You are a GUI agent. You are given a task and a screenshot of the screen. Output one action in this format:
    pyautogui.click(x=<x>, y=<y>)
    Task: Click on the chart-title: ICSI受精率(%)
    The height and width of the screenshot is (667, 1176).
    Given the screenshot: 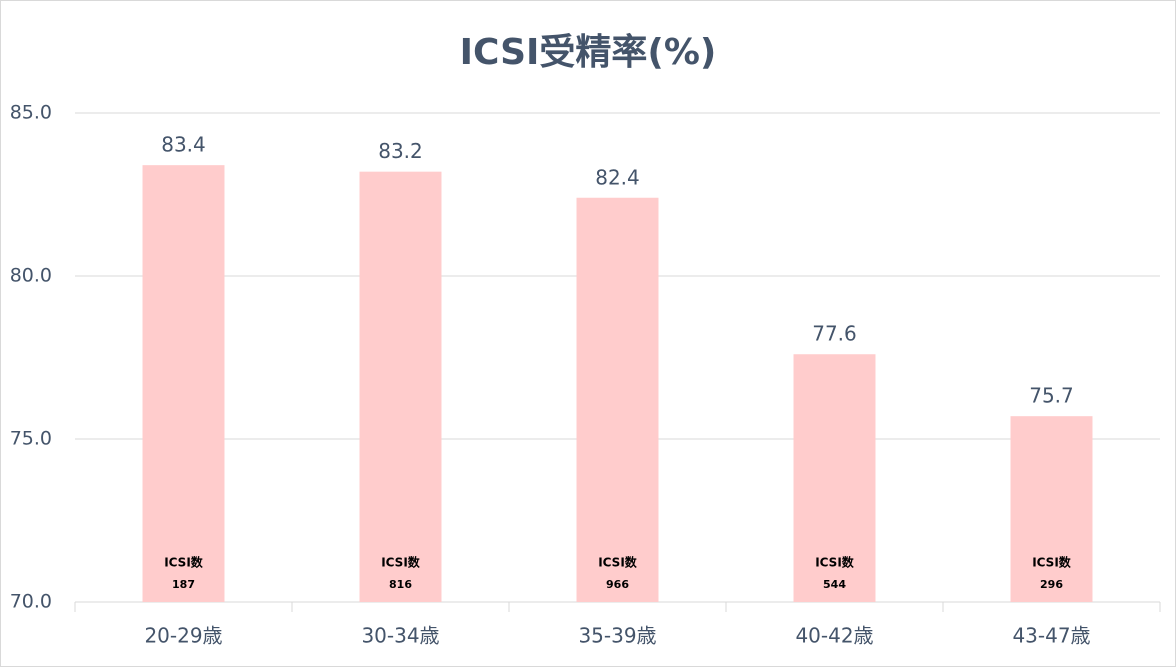 What is the action you would take?
    pyautogui.click(x=588, y=52)
    